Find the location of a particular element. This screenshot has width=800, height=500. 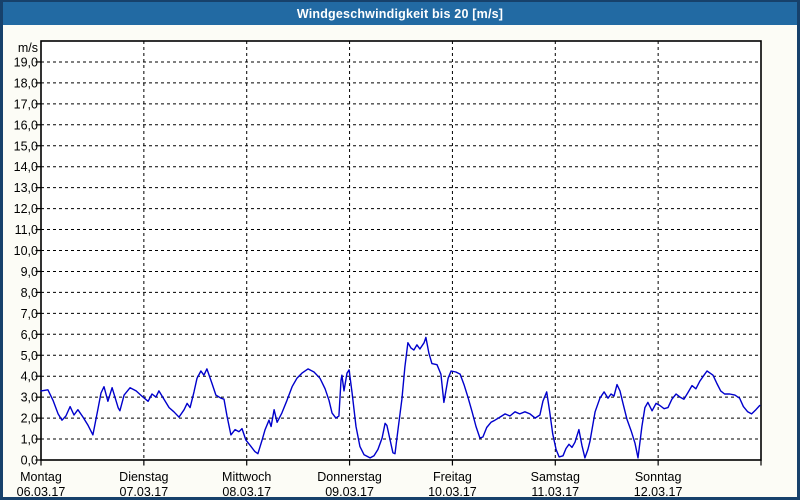

day-name-label: Samstag is located at coordinates (555, 477).